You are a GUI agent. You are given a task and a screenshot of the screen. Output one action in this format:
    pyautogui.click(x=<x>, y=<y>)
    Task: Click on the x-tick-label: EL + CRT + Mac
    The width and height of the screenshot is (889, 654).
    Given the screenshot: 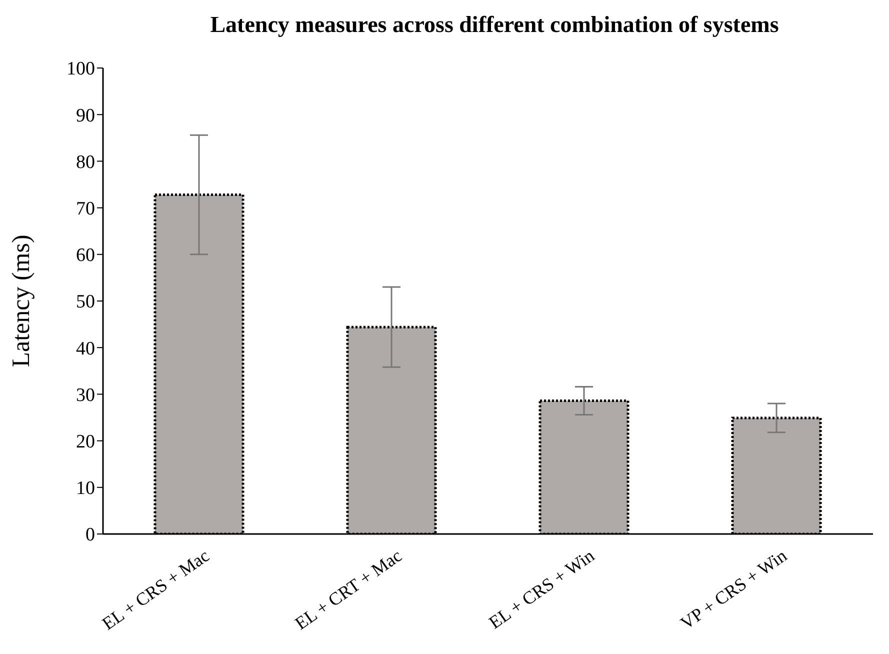 What is the action you would take?
    pyautogui.click(x=348, y=589)
    